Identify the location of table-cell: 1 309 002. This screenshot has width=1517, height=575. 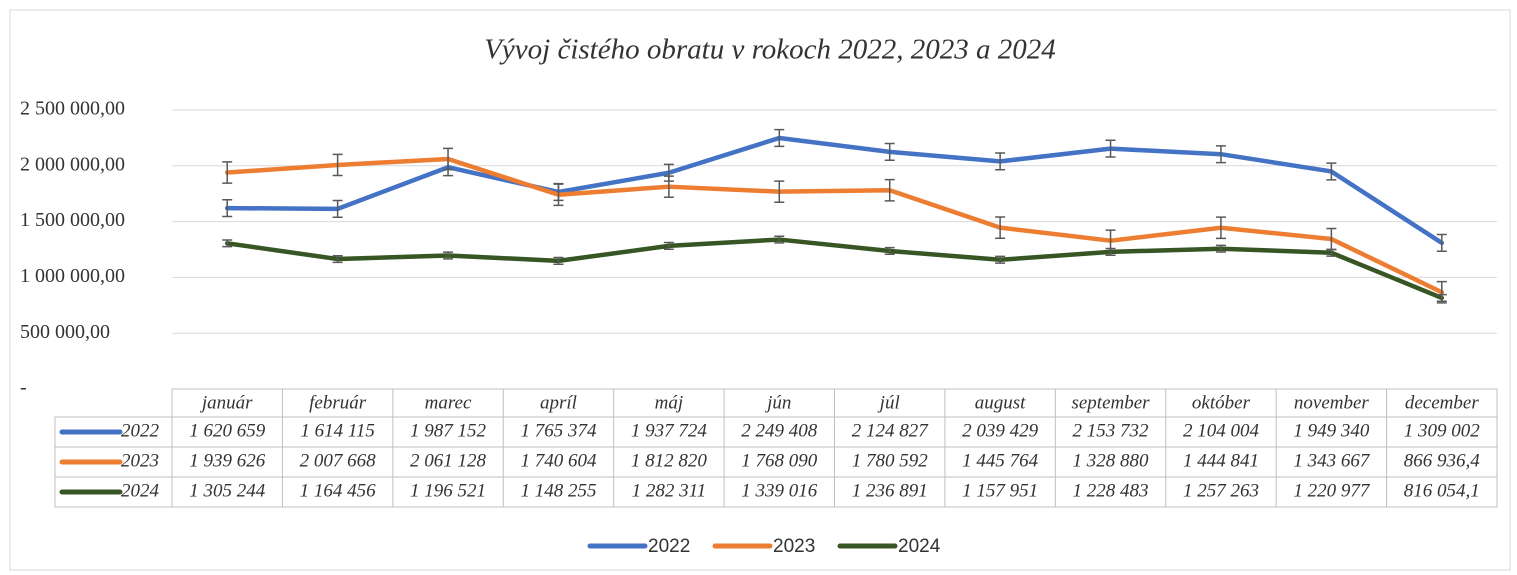
(1442, 430).